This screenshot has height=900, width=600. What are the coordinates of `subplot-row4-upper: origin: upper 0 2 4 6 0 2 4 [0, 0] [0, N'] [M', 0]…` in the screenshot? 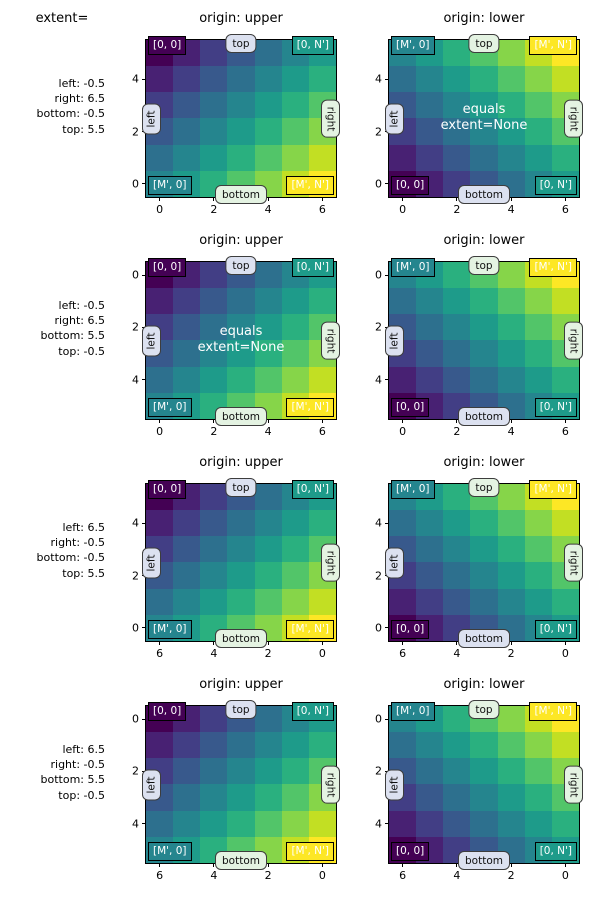 It's located at (236, 779).